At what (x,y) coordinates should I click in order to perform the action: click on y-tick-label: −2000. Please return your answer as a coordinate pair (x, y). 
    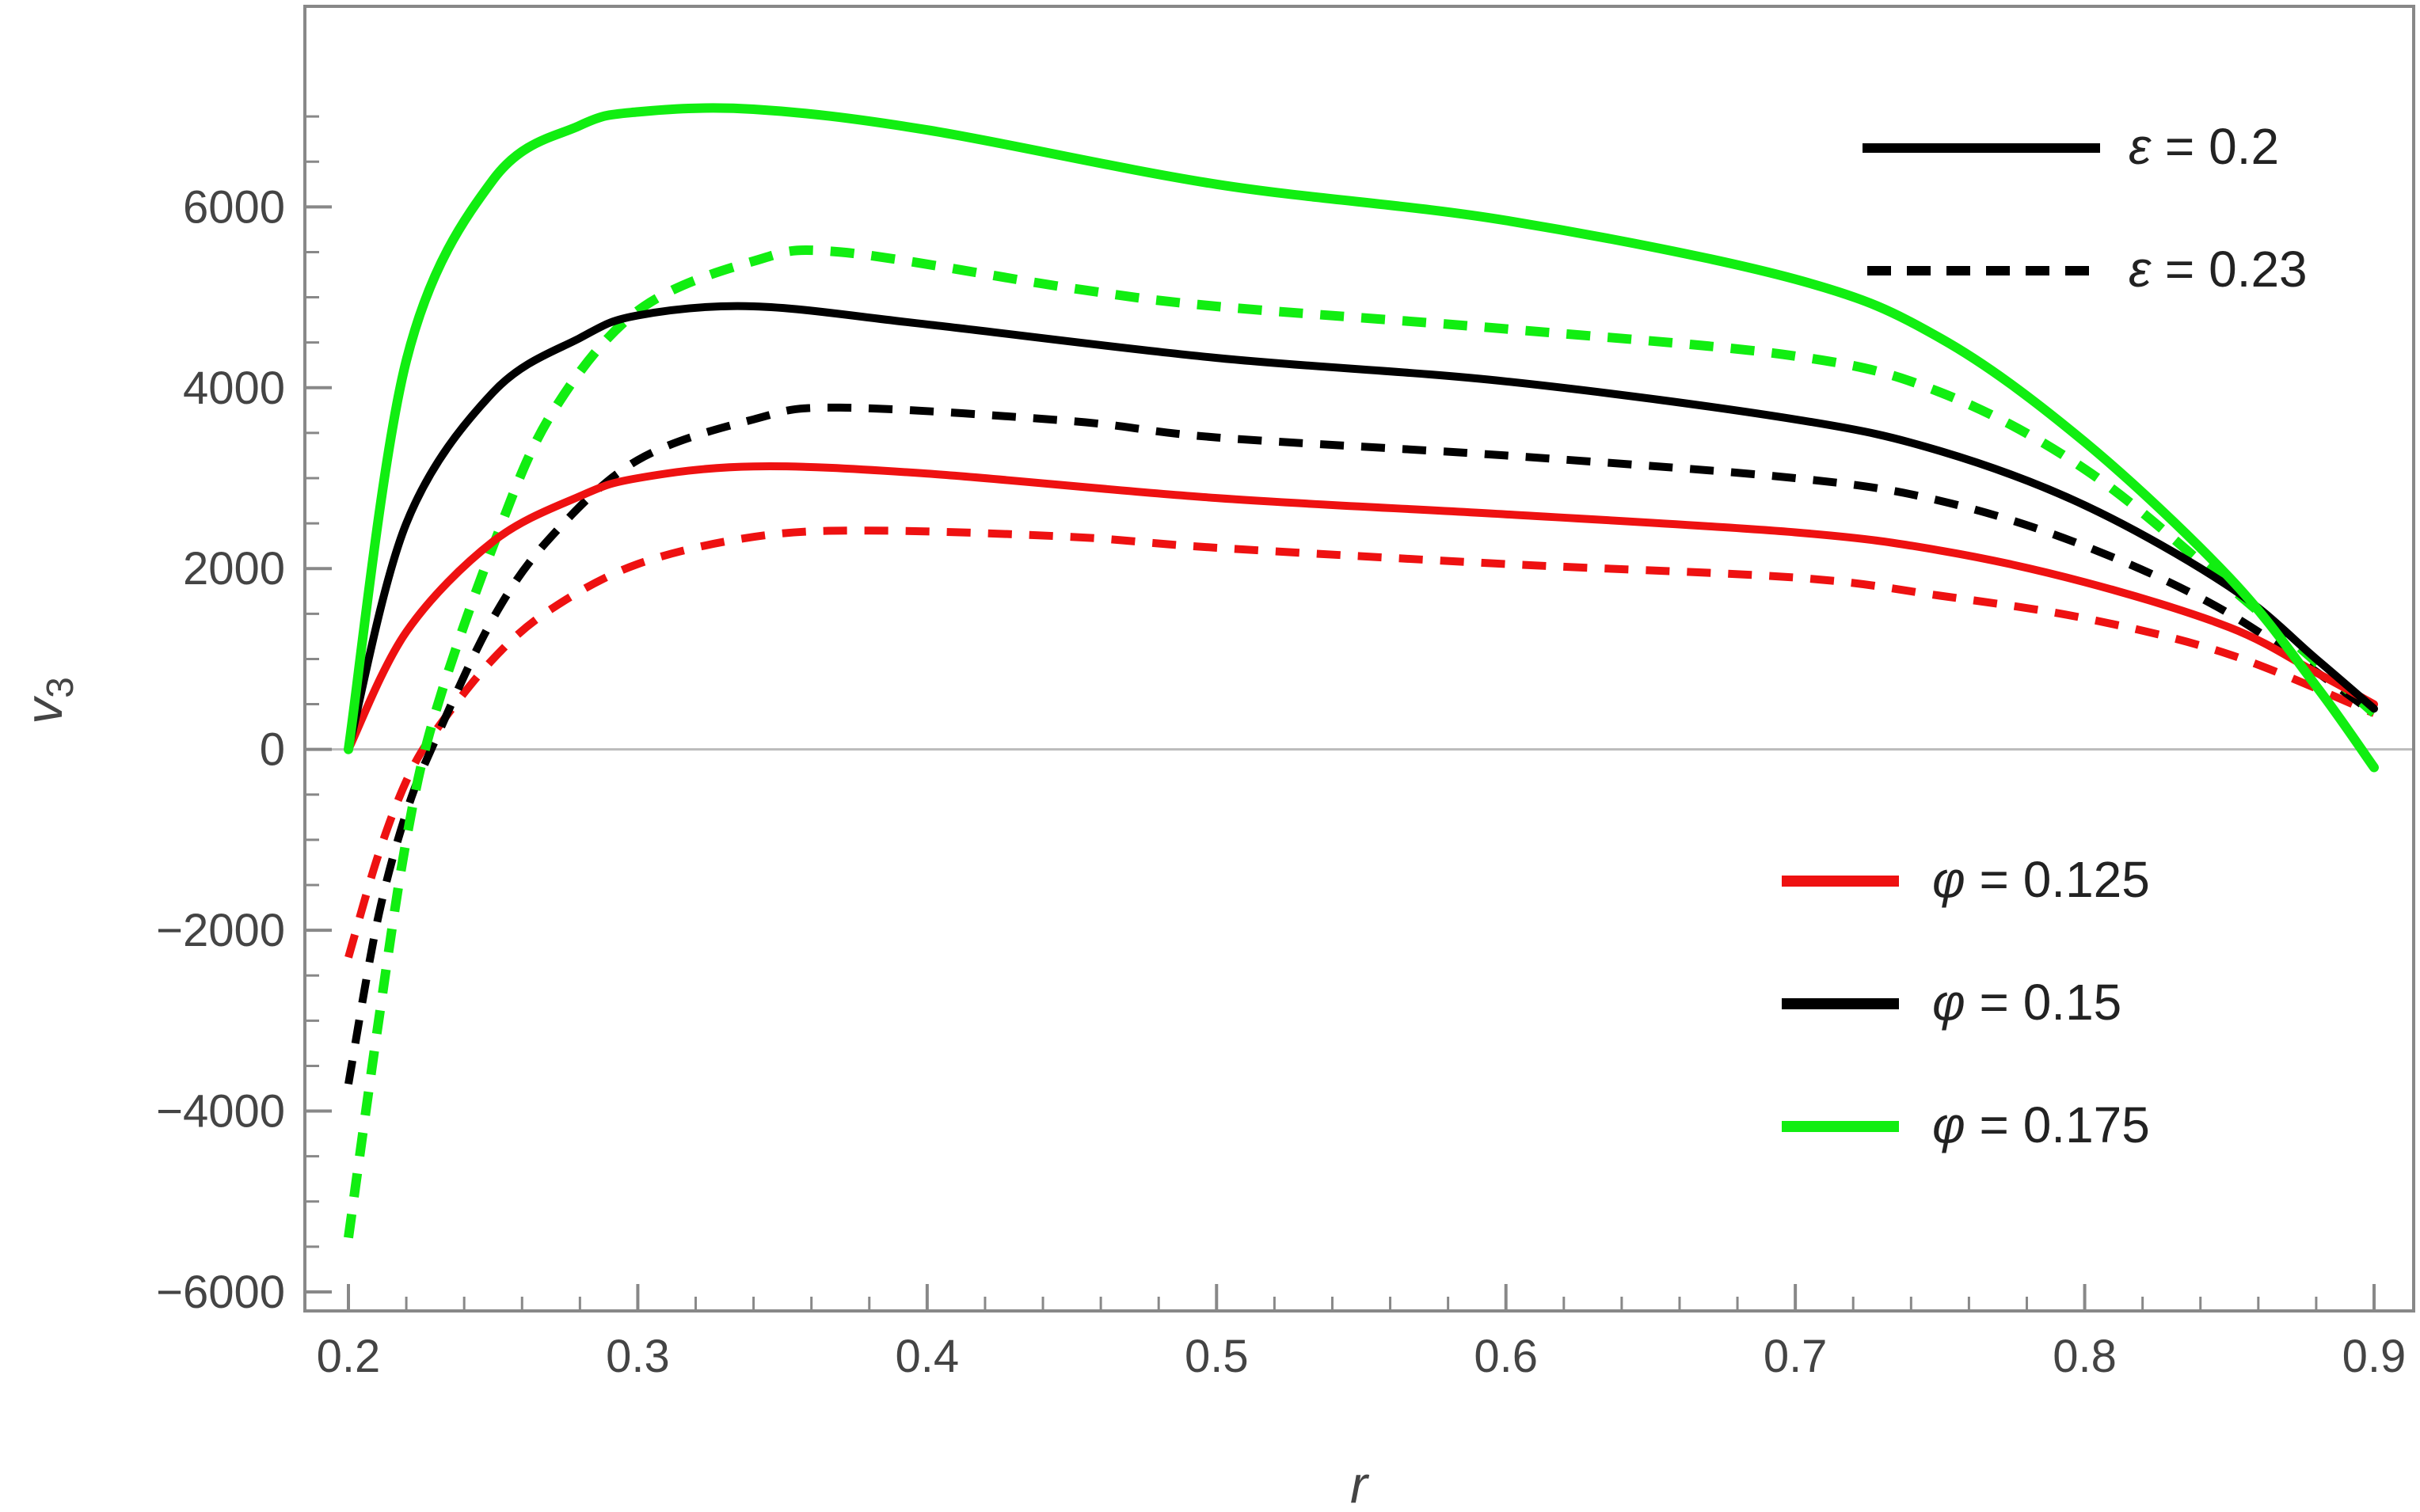
    Looking at the image, I should click on (221, 930).